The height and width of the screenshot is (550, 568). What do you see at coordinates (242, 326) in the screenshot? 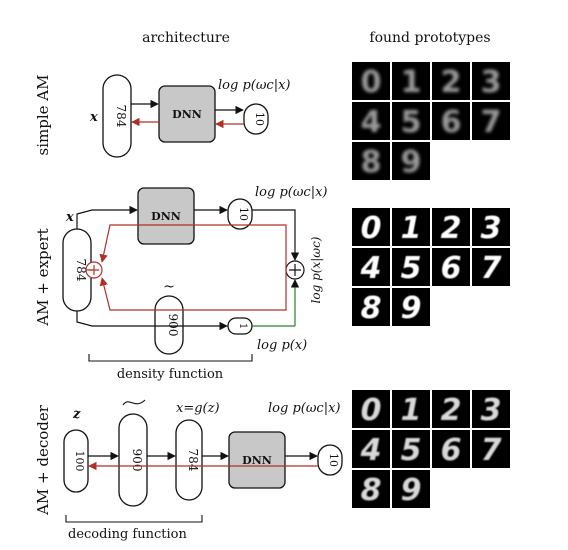
I see `node-1-label: 1` at bounding box center [242, 326].